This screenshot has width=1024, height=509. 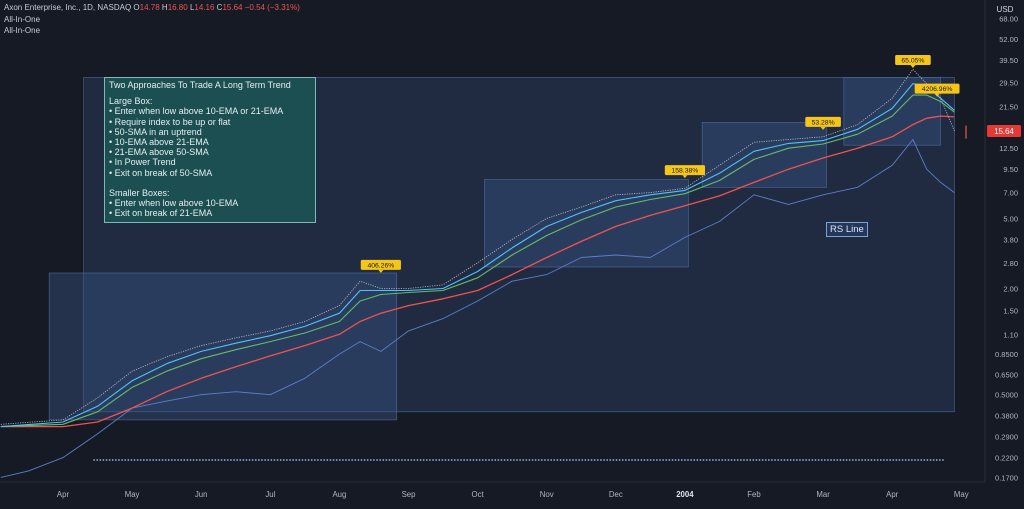 I want to click on y-tick-label: 0.5000, so click(x=1006, y=395).